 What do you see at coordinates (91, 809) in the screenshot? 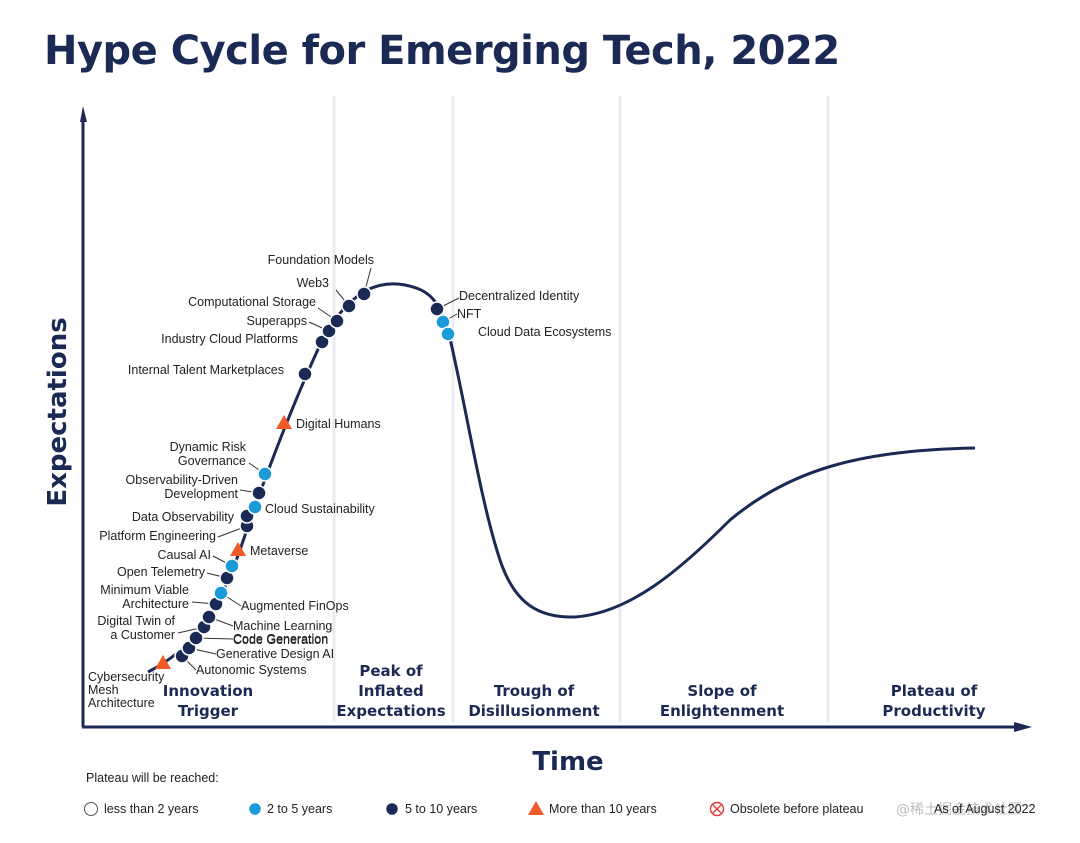
I see `legend-marker-less-than-2-years` at bounding box center [91, 809].